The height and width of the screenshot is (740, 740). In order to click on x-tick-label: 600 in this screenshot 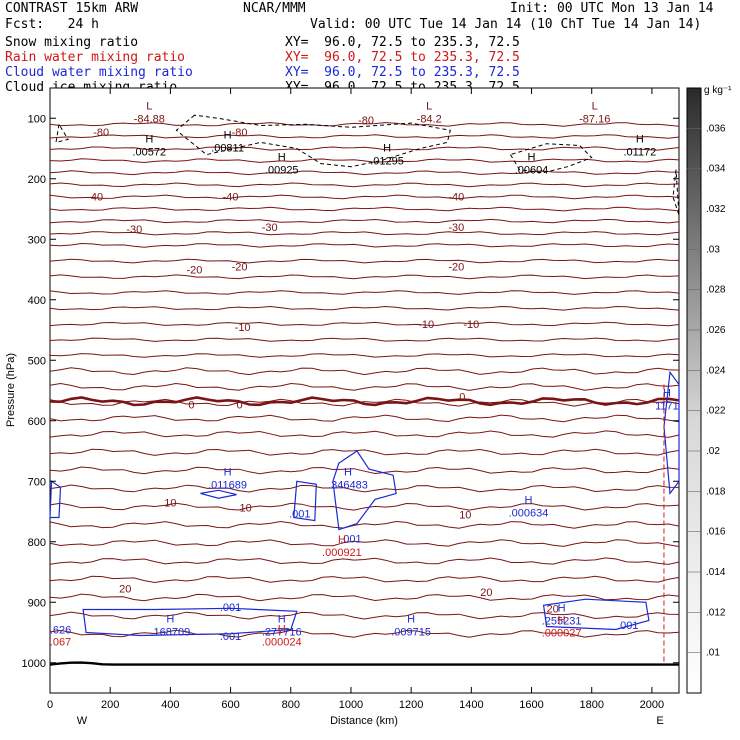, I will do `click(230, 705)`.